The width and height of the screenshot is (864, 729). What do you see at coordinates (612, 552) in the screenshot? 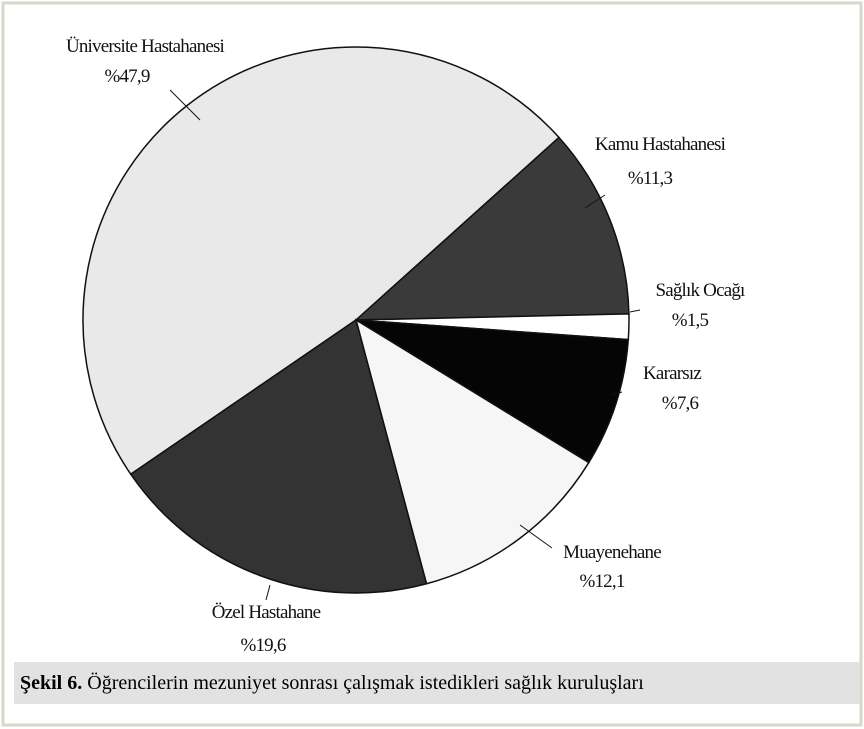
I see `slice-label: Muayenehane` at bounding box center [612, 552].